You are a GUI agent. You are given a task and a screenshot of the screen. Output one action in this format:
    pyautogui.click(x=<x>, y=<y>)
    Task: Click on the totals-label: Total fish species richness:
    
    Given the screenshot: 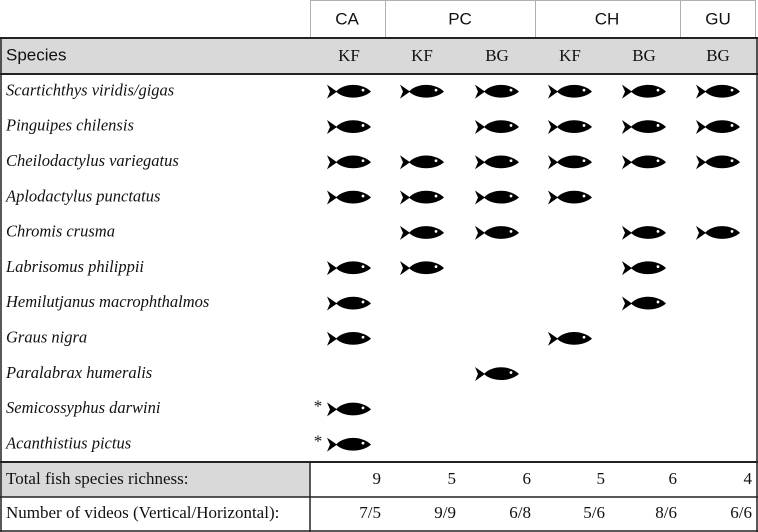 What is the action you would take?
    pyautogui.click(x=97, y=478)
    